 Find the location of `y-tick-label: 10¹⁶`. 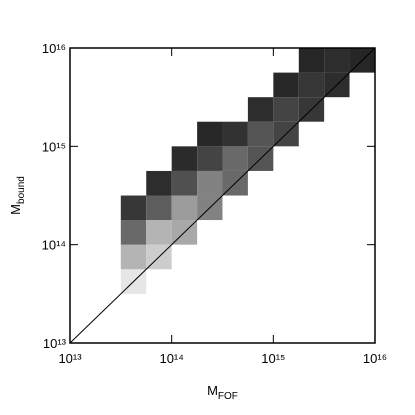

y-tick-label: 10¹⁶ is located at coordinates (54, 48).